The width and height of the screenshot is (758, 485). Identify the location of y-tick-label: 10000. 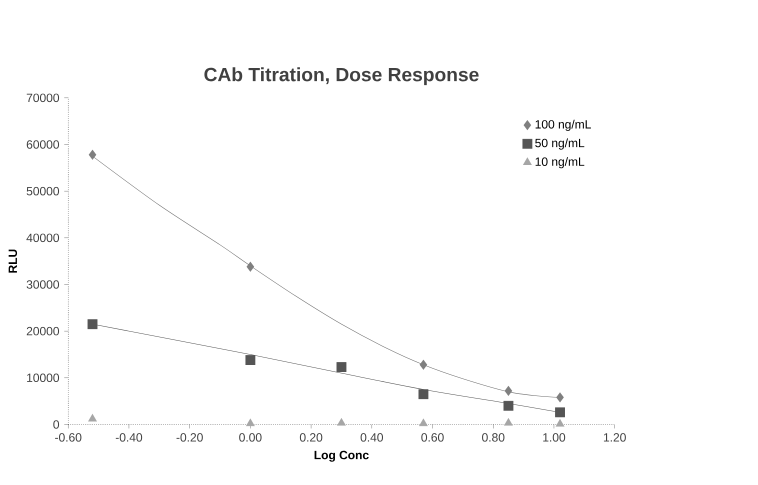
(43, 378).